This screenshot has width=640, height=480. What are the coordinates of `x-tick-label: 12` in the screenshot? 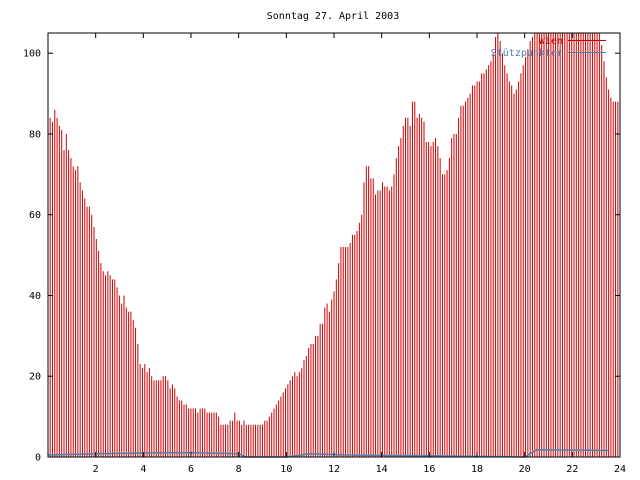 It's located at (334, 469).